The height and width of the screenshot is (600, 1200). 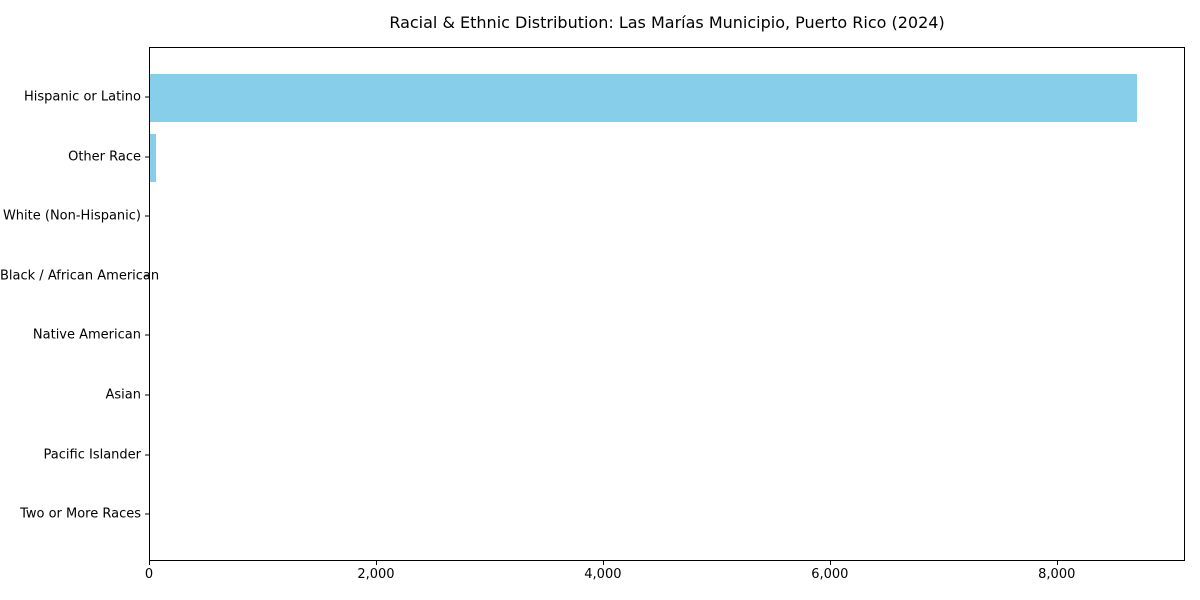 What do you see at coordinates (1057, 574) in the screenshot?
I see `x-axis-tick-label: 8,000` at bounding box center [1057, 574].